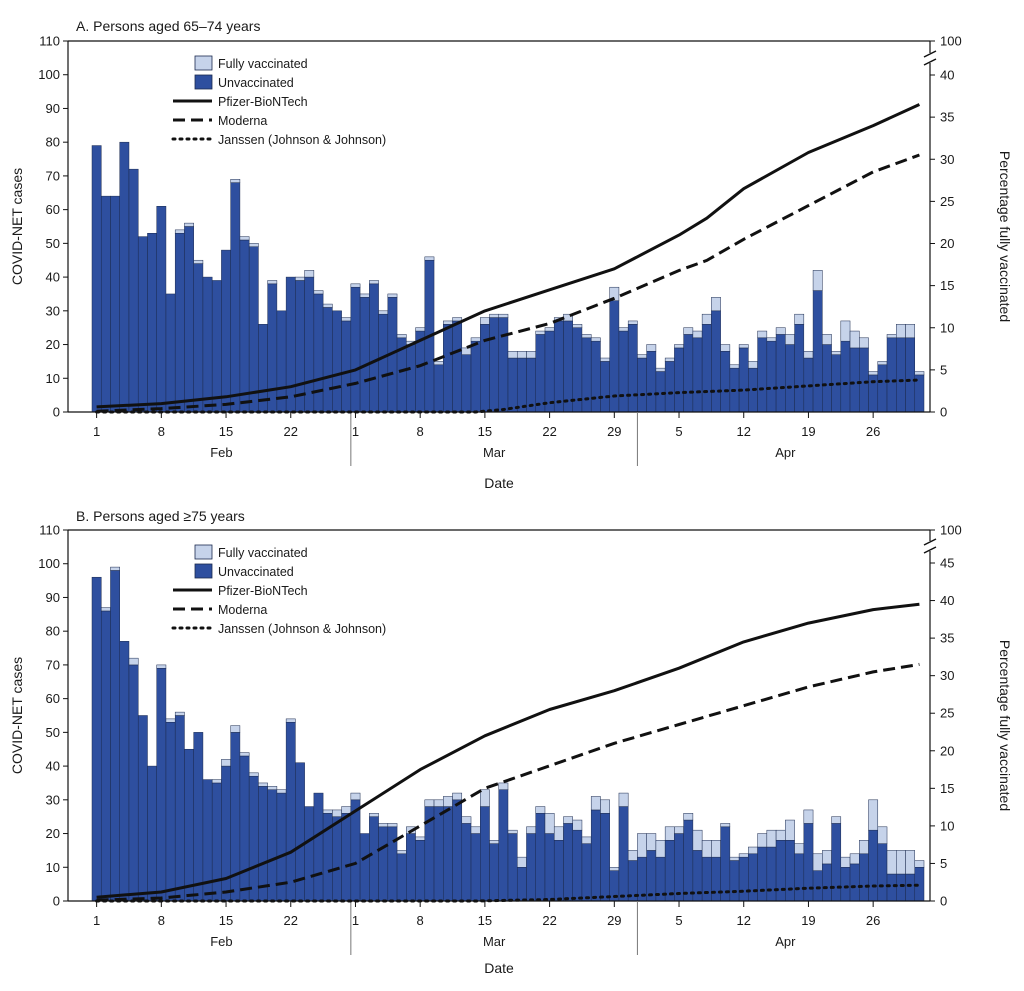 The image size is (1024, 991). Describe the element at coordinates (17, 715) in the screenshot. I see `y-axis-label: COVID-NET cases` at that location.